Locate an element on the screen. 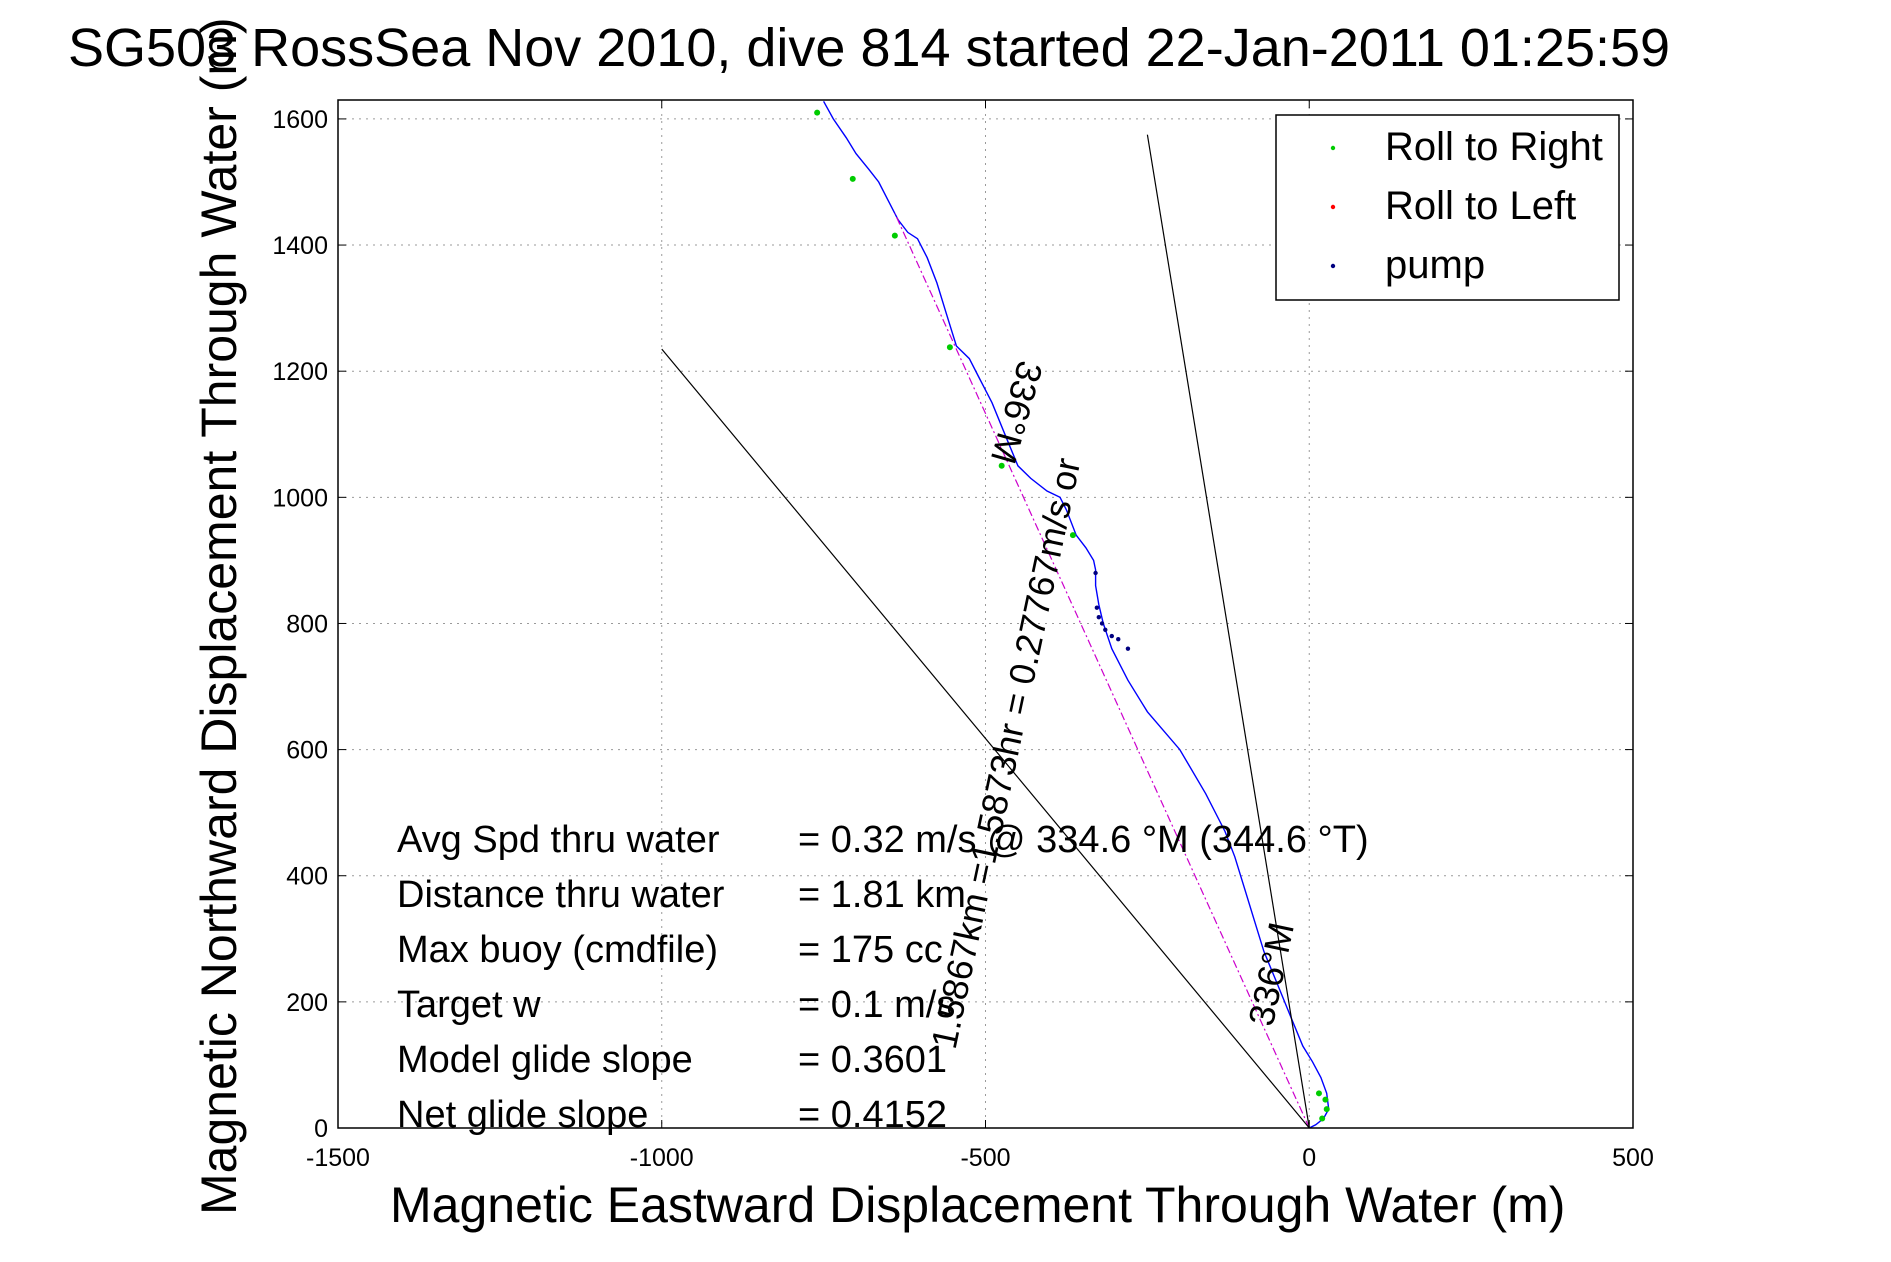 Image resolution: width=1891 pixels, height=1262 pixels. y-tick-label: 1400 is located at coordinates (300, 246).